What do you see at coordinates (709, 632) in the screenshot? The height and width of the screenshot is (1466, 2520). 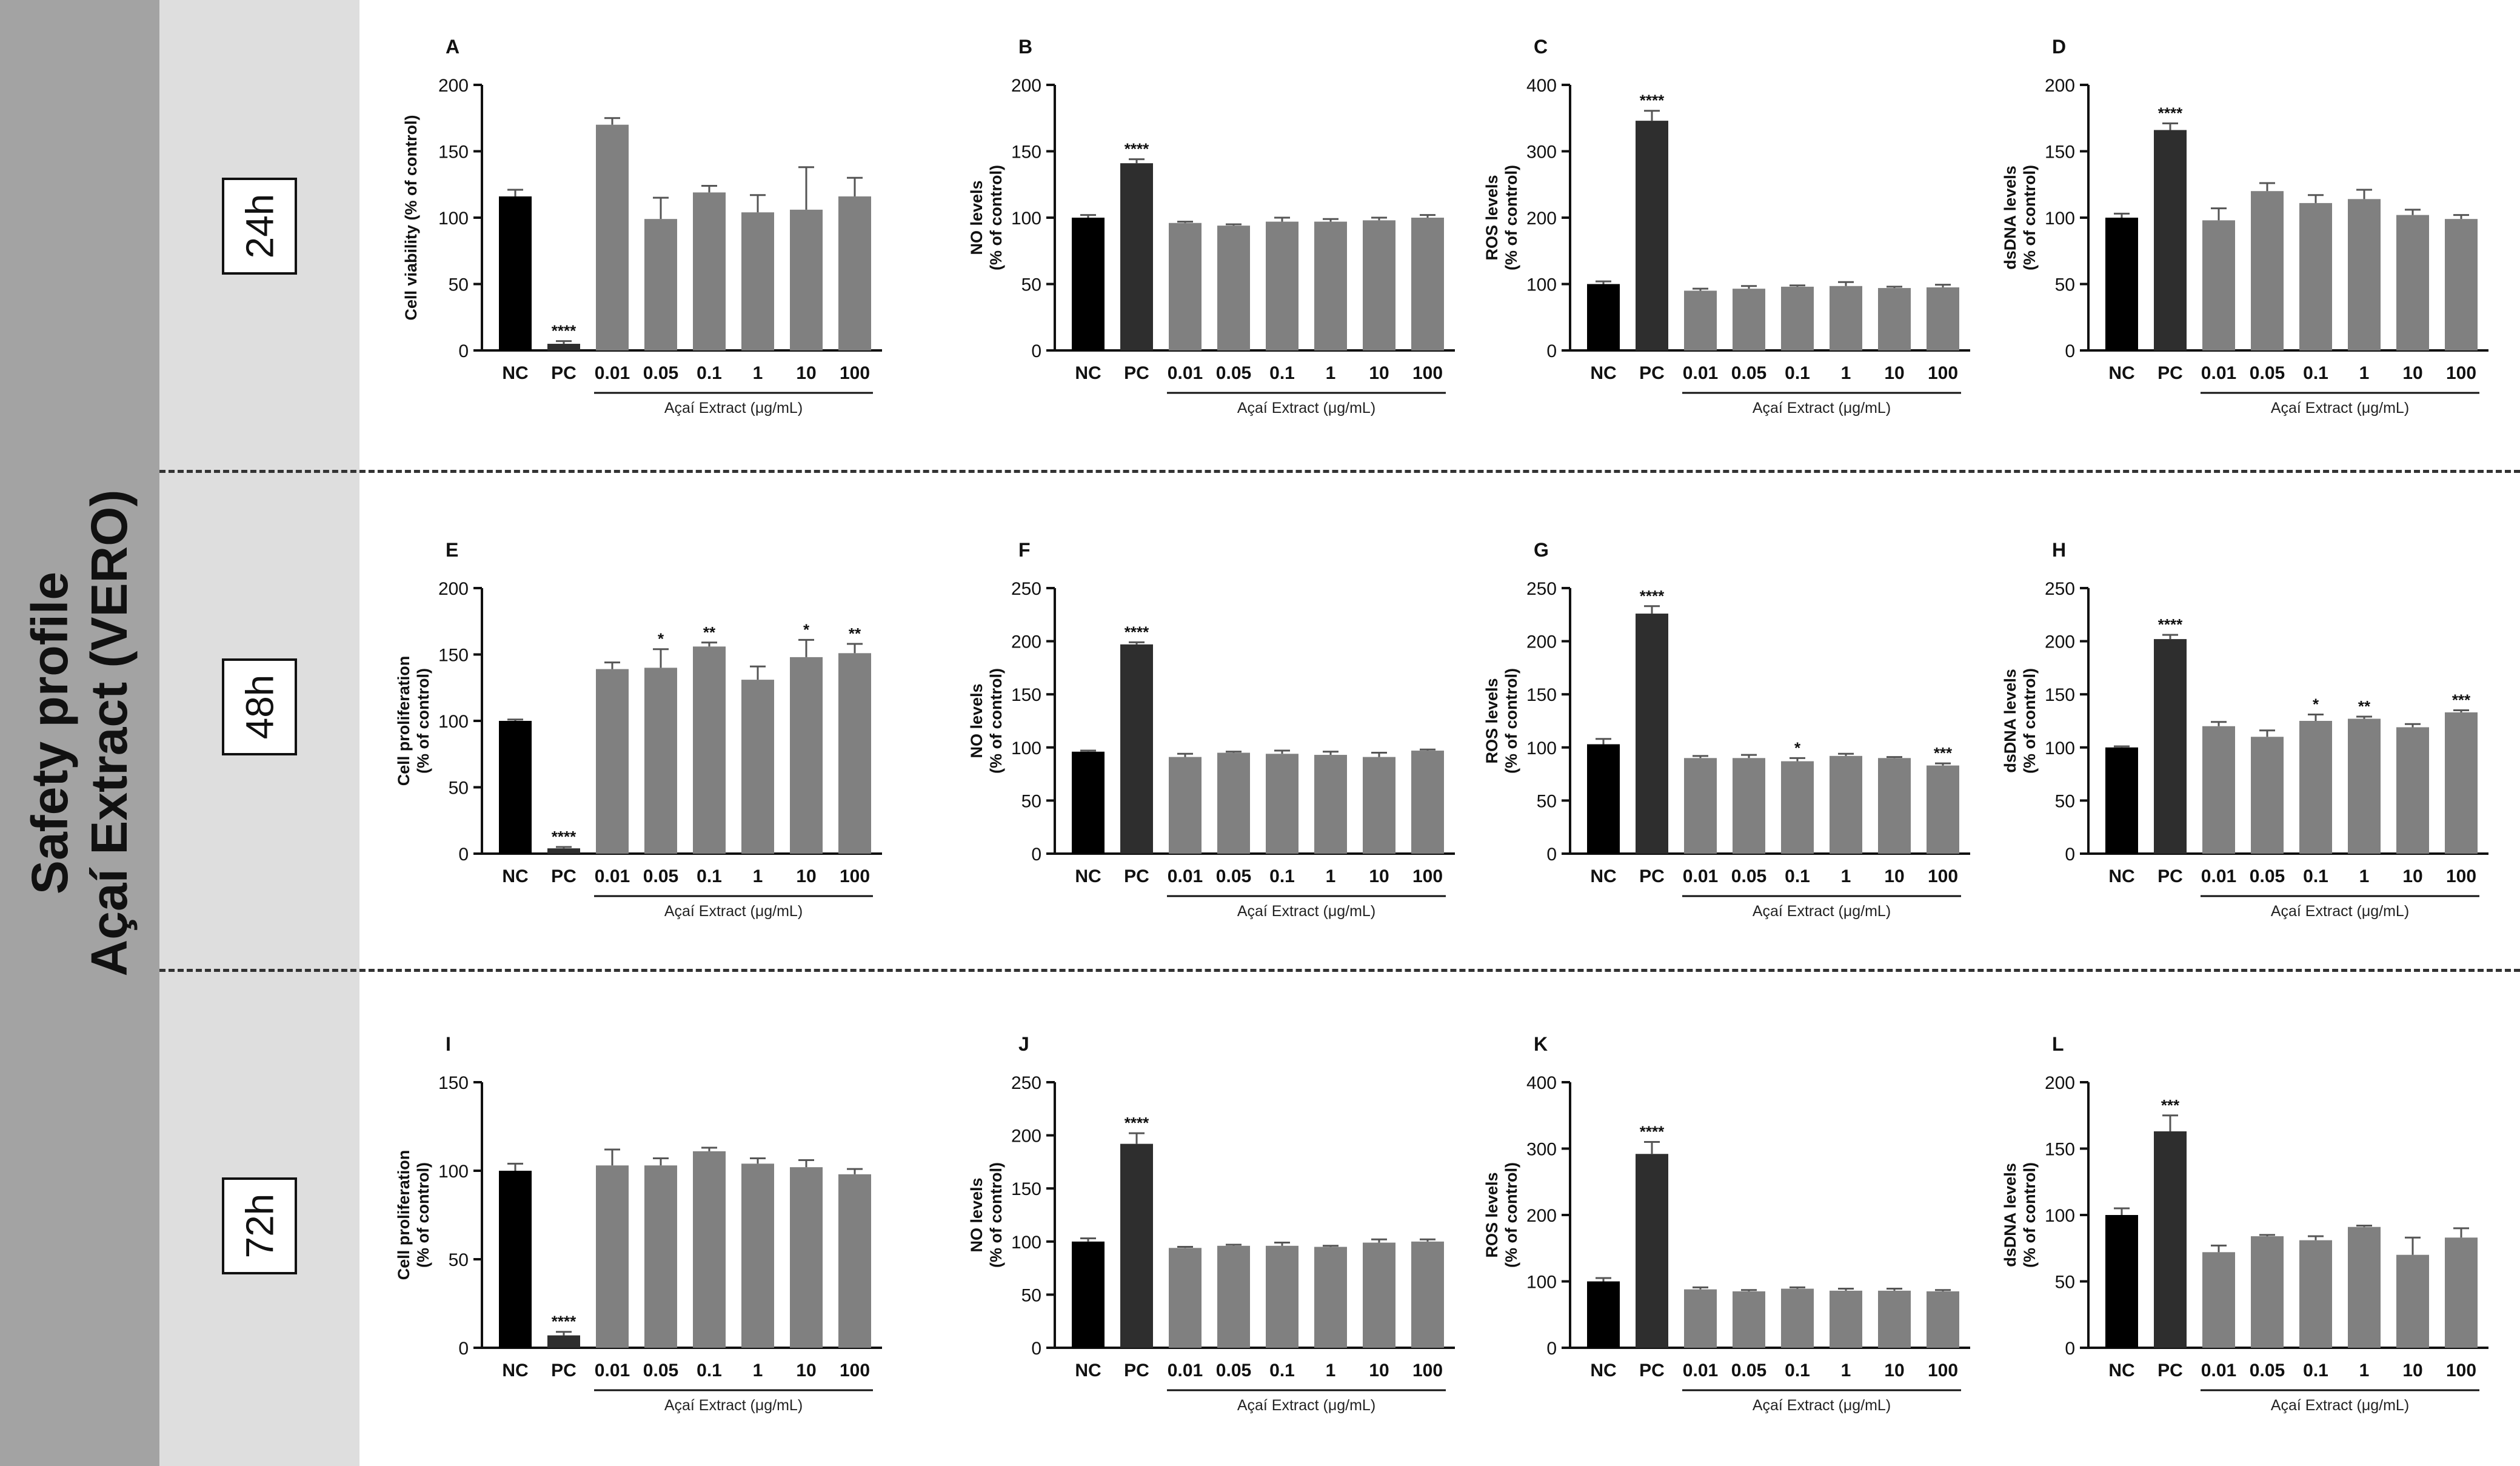 I see `significance-label: **` at bounding box center [709, 632].